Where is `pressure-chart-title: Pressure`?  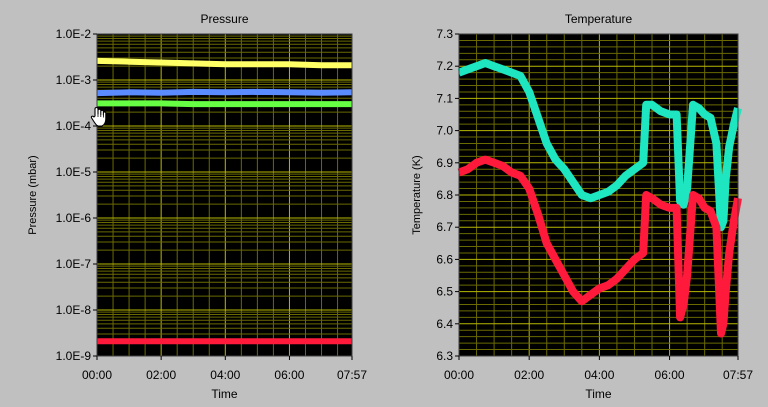
pressure-chart-title: Pressure is located at coordinates (224, 19).